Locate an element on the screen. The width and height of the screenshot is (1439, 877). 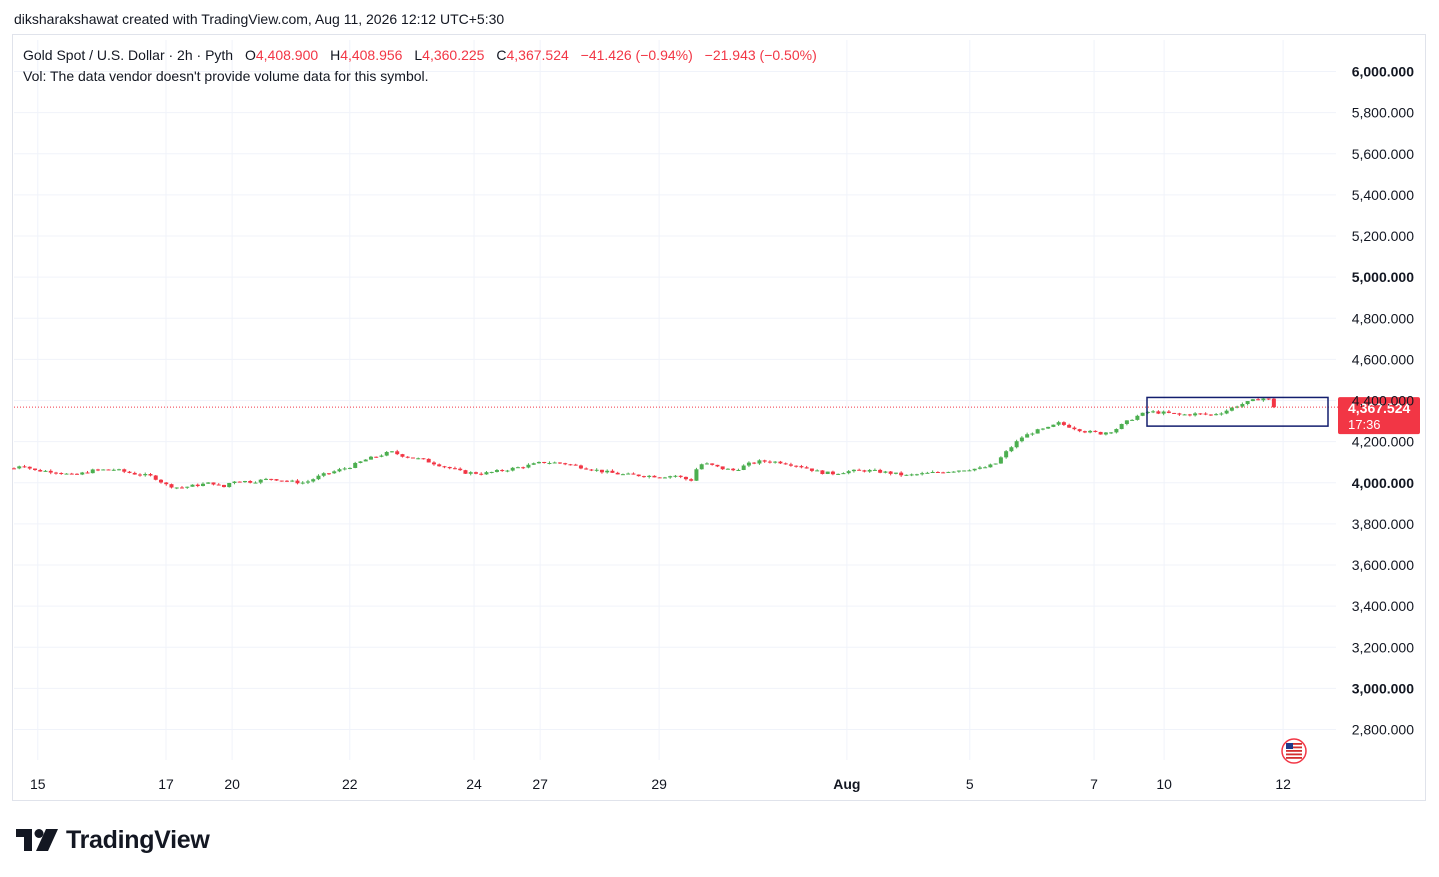
tradingview-logo: TradingView is located at coordinates (113, 840).